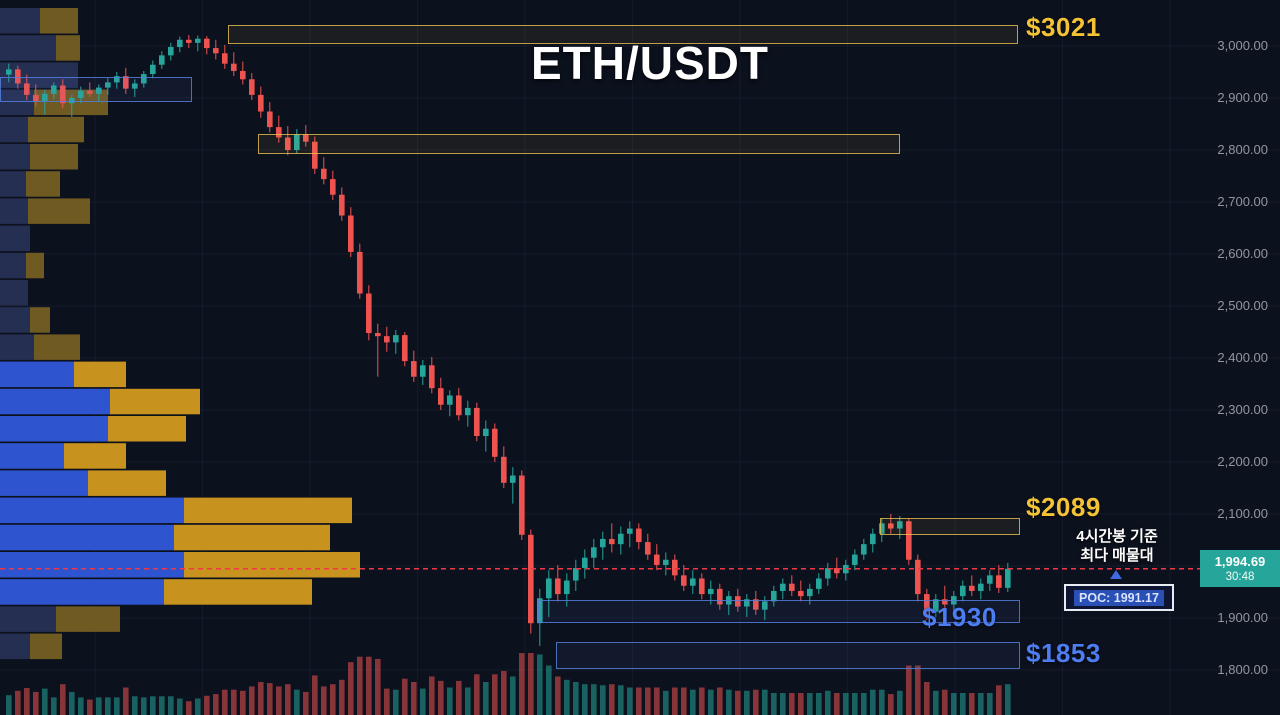 The height and width of the screenshot is (715, 1280). What do you see at coordinates (950, 526) in the screenshot?
I see `supply-zone-2089` at bounding box center [950, 526].